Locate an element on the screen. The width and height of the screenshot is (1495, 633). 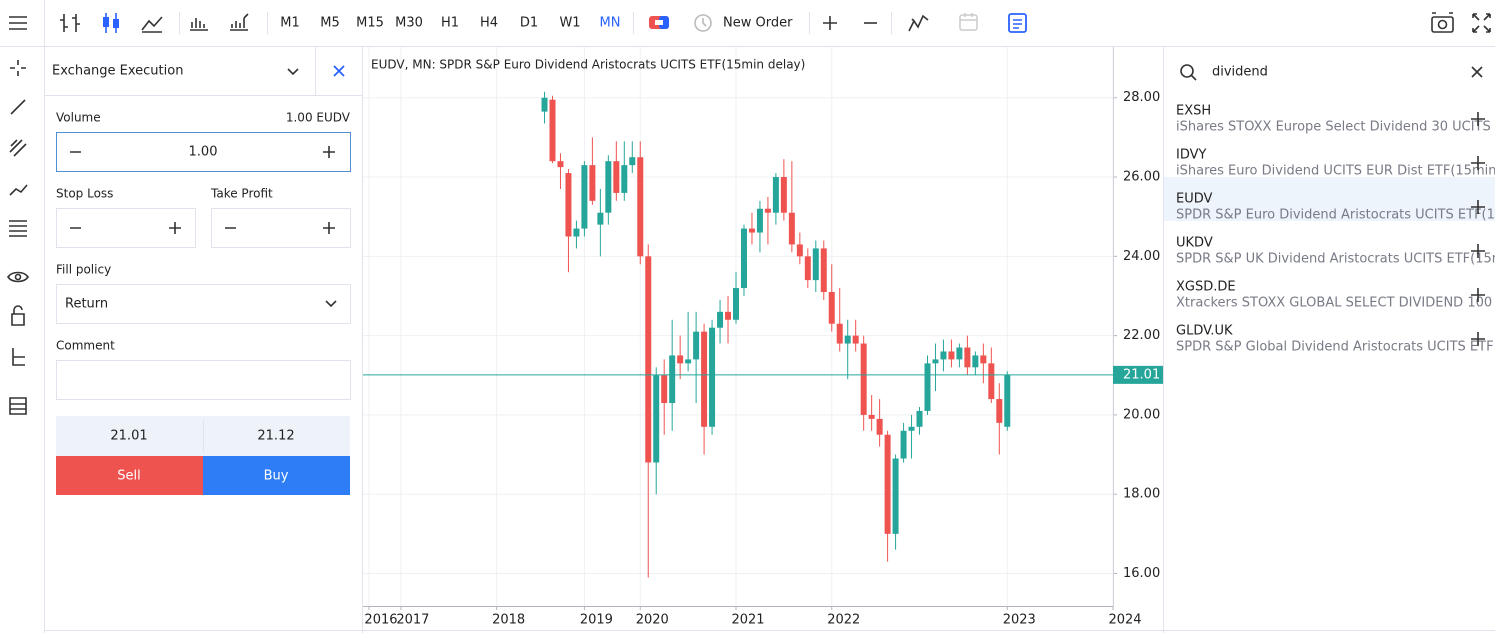
depth-tool is located at coordinates (18, 406).